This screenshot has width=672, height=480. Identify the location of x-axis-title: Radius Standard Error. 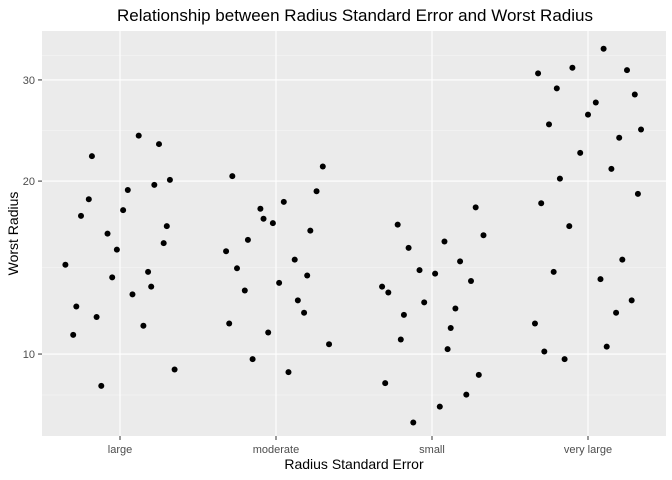
(354, 464).